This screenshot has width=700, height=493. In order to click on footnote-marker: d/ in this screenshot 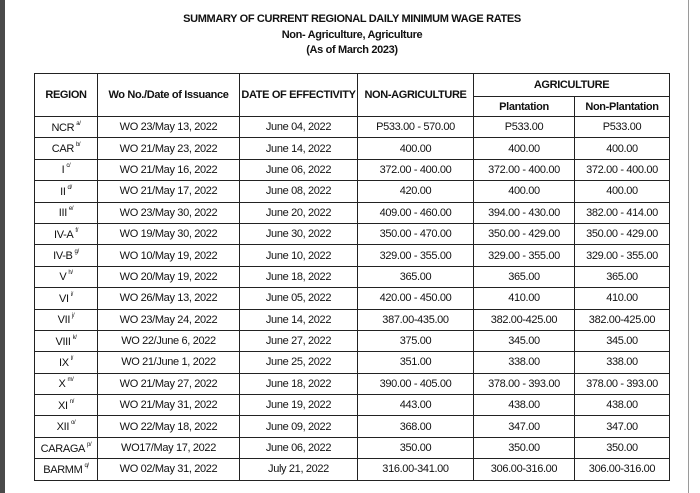, I will do `click(70, 187)`.